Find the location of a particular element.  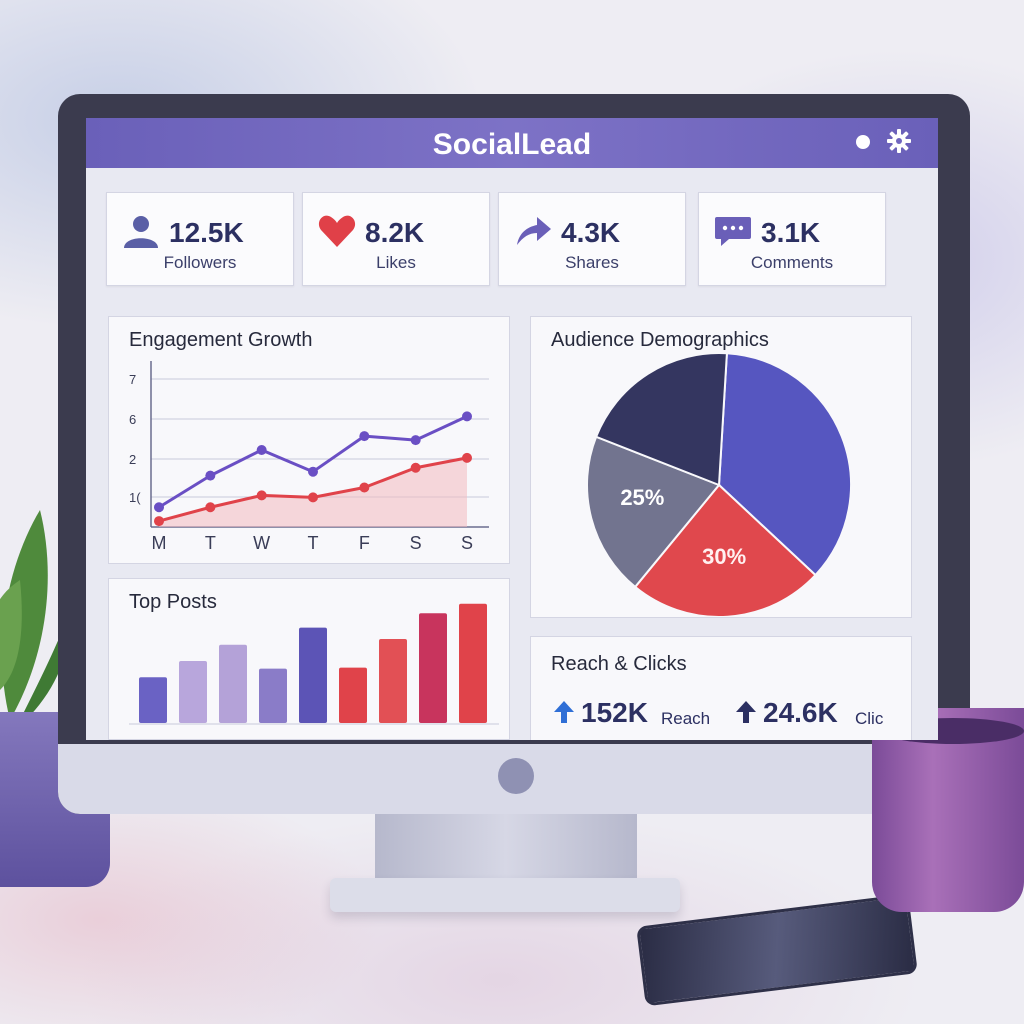

notification-dot-icon is located at coordinates (863, 142).